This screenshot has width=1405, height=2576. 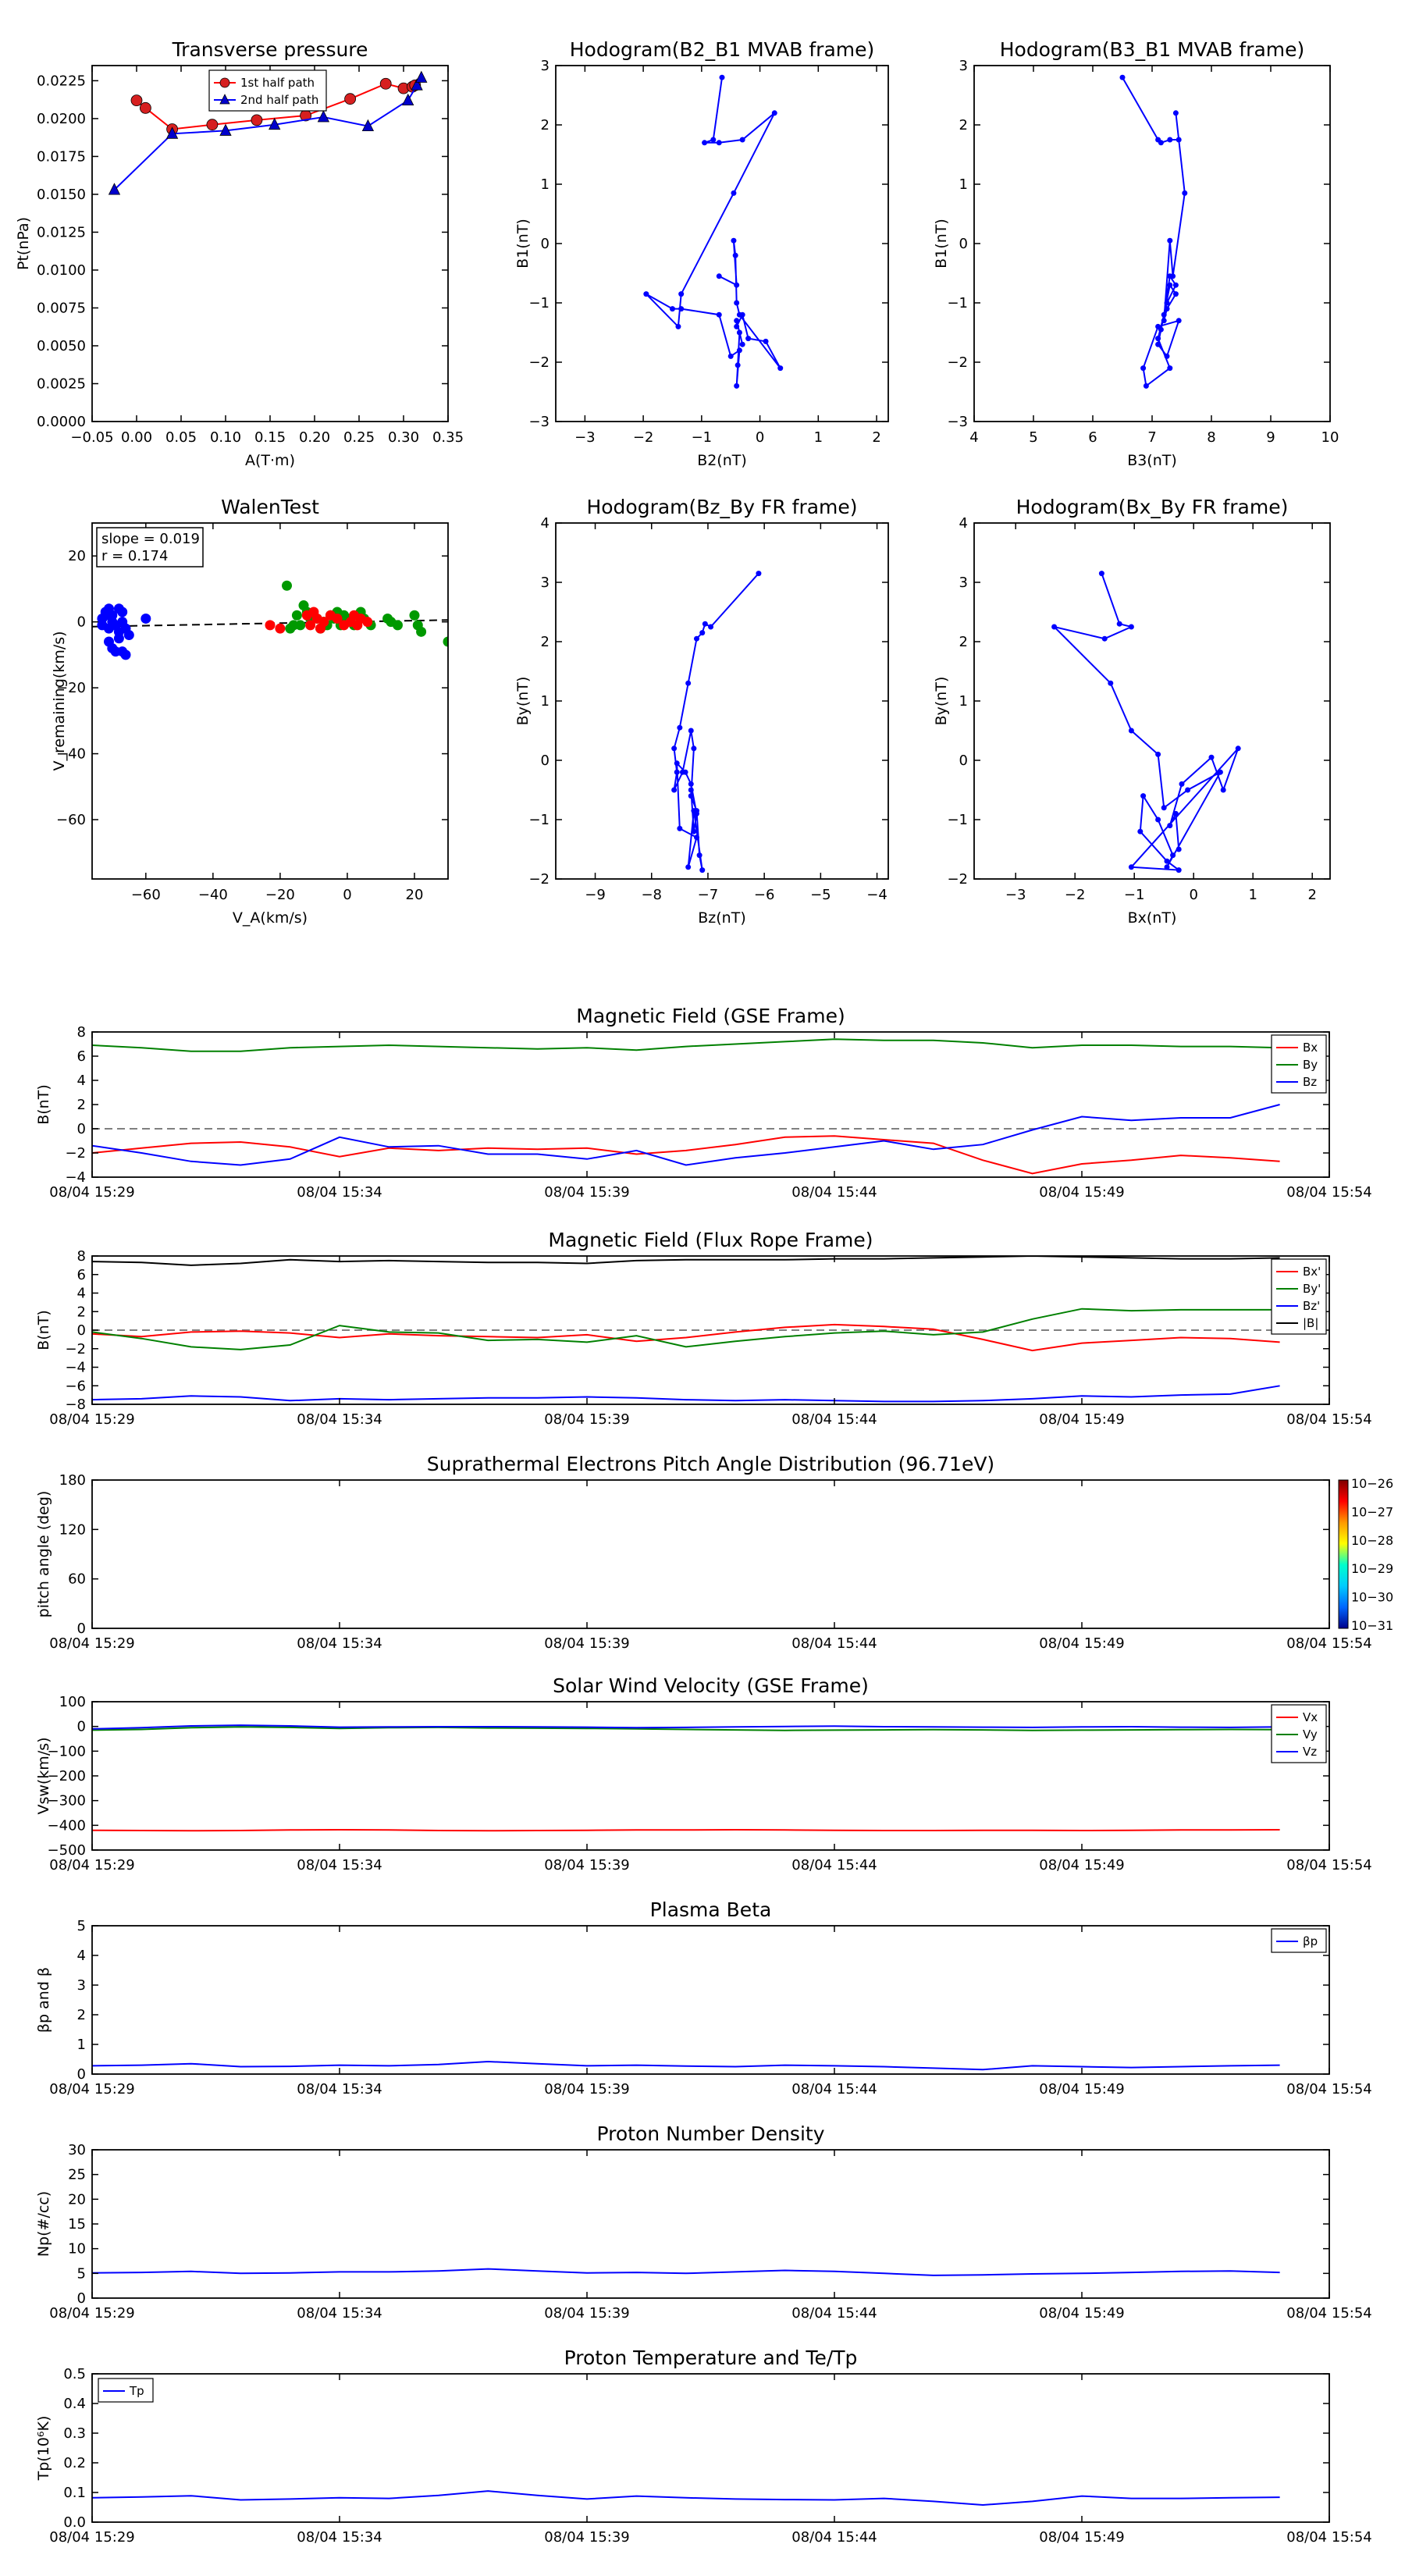 I want to click on x-tick-label: 0.20, so click(x=314, y=437).